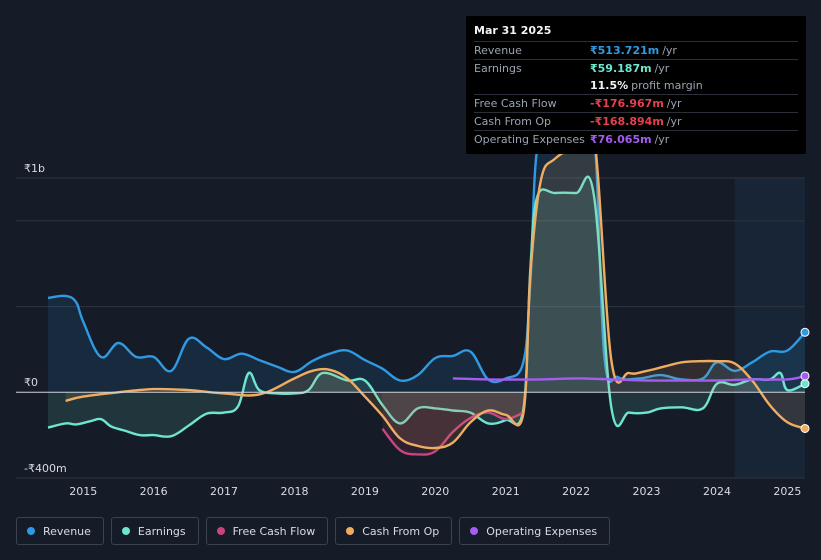  I want to click on tooltip-label: Operating Expenses, so click(529, 139).